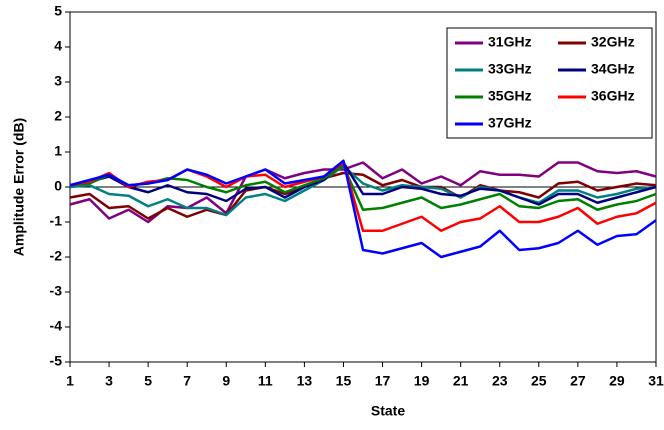 The height and width of the screenshot is (430, 664). What do you see at coordinates (613, 69) in the screenshot?
I see `legend-label: 34GHz` at bounding box center [613, 69].